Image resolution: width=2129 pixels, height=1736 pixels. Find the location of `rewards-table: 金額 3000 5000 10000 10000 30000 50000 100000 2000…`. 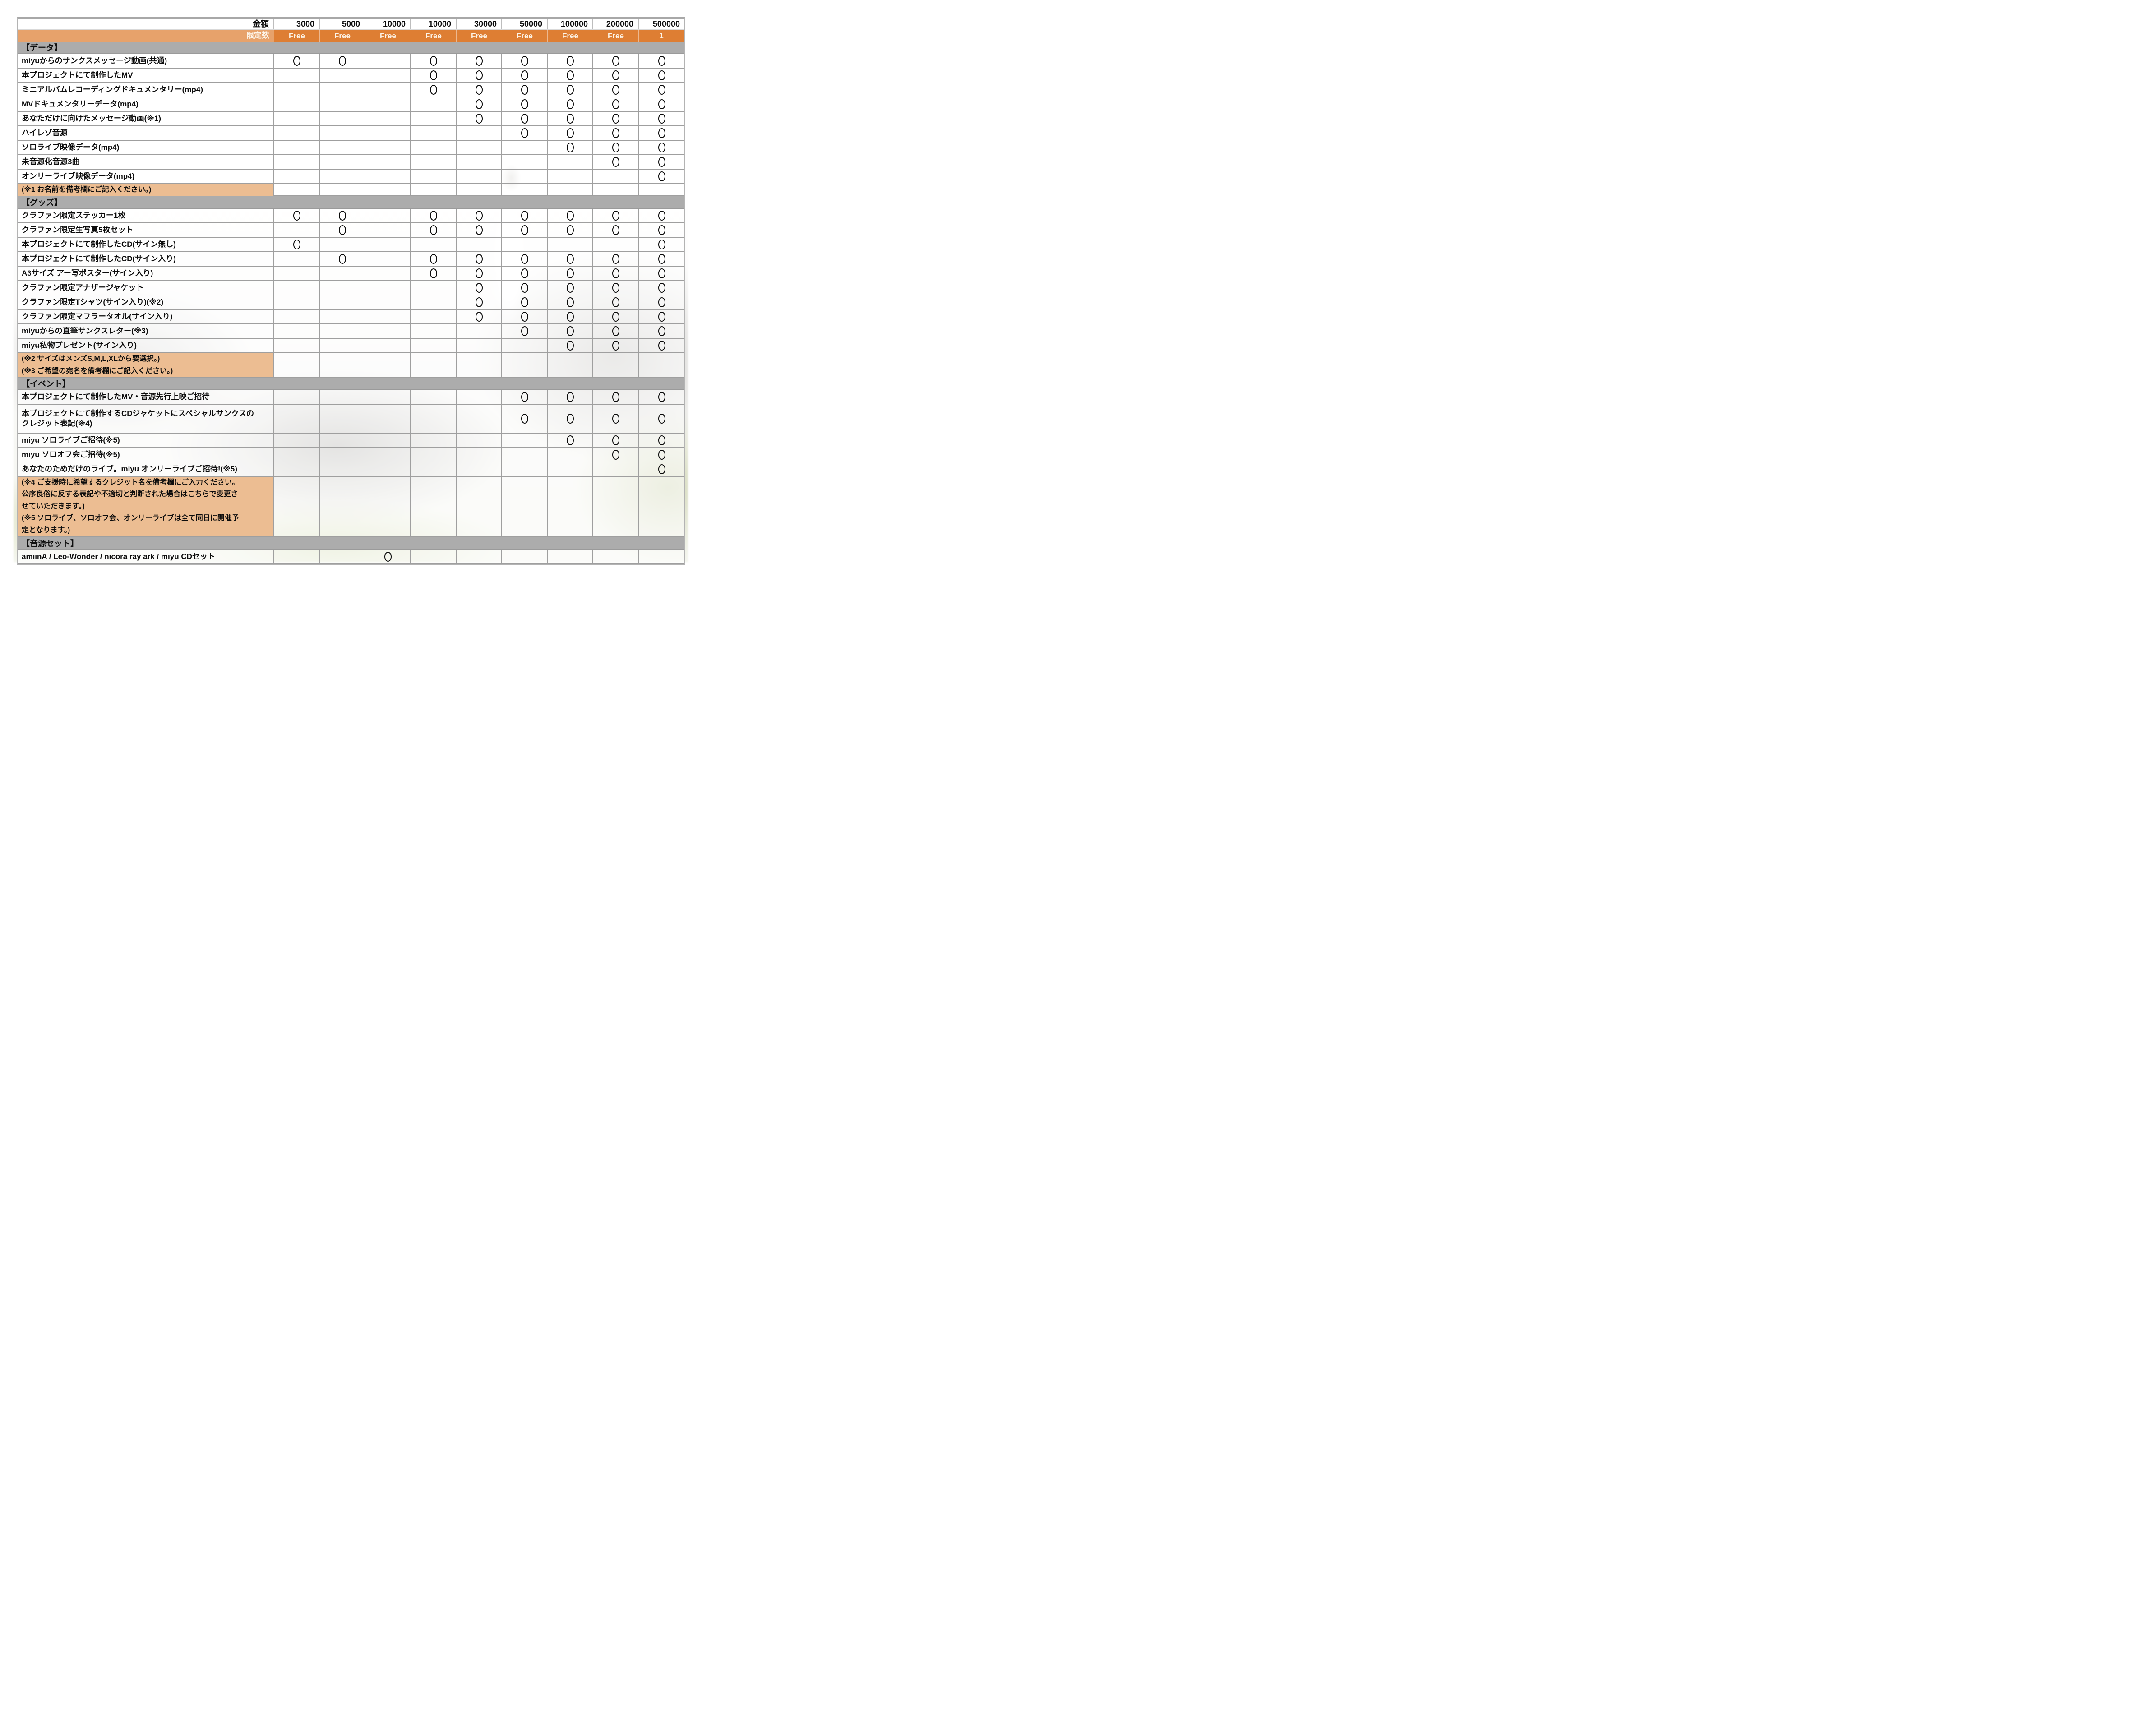

rewards-table: 金額 3000 5000 10000 10000 30000 50000 100000 2000… is located at coordinates (351, 291).